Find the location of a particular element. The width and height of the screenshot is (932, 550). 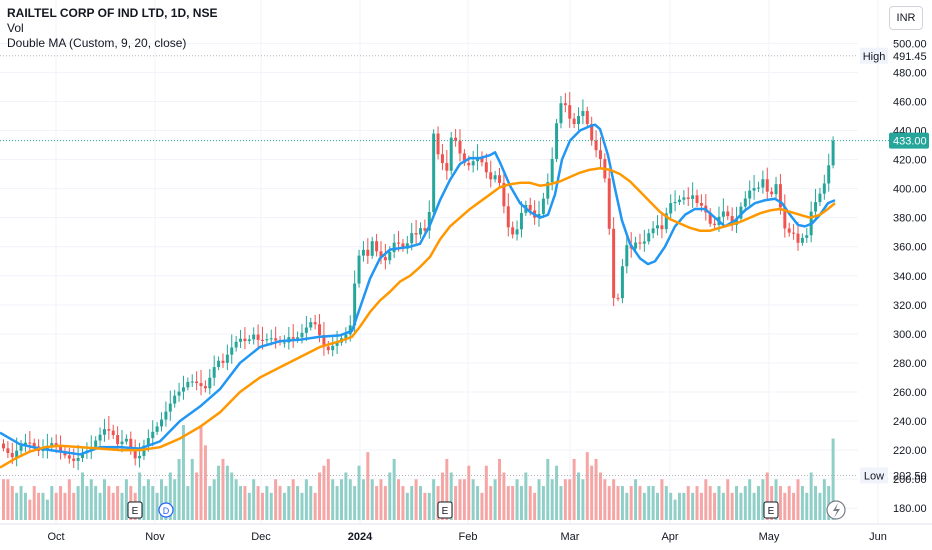

currency-button: INR is located at coordinates (906, 18).